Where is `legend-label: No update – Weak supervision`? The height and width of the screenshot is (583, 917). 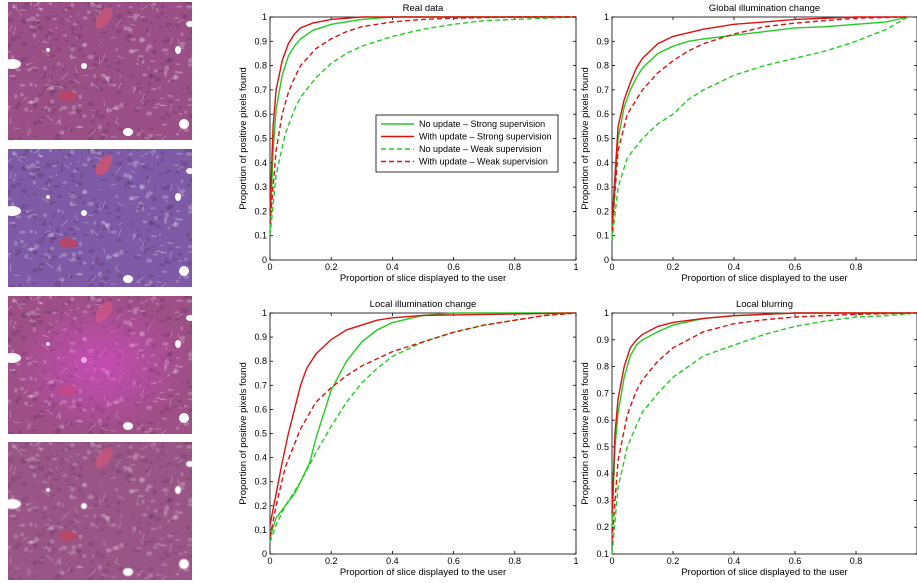 legend-label: No update – Weak supervision is located at coordinates (480, 149).